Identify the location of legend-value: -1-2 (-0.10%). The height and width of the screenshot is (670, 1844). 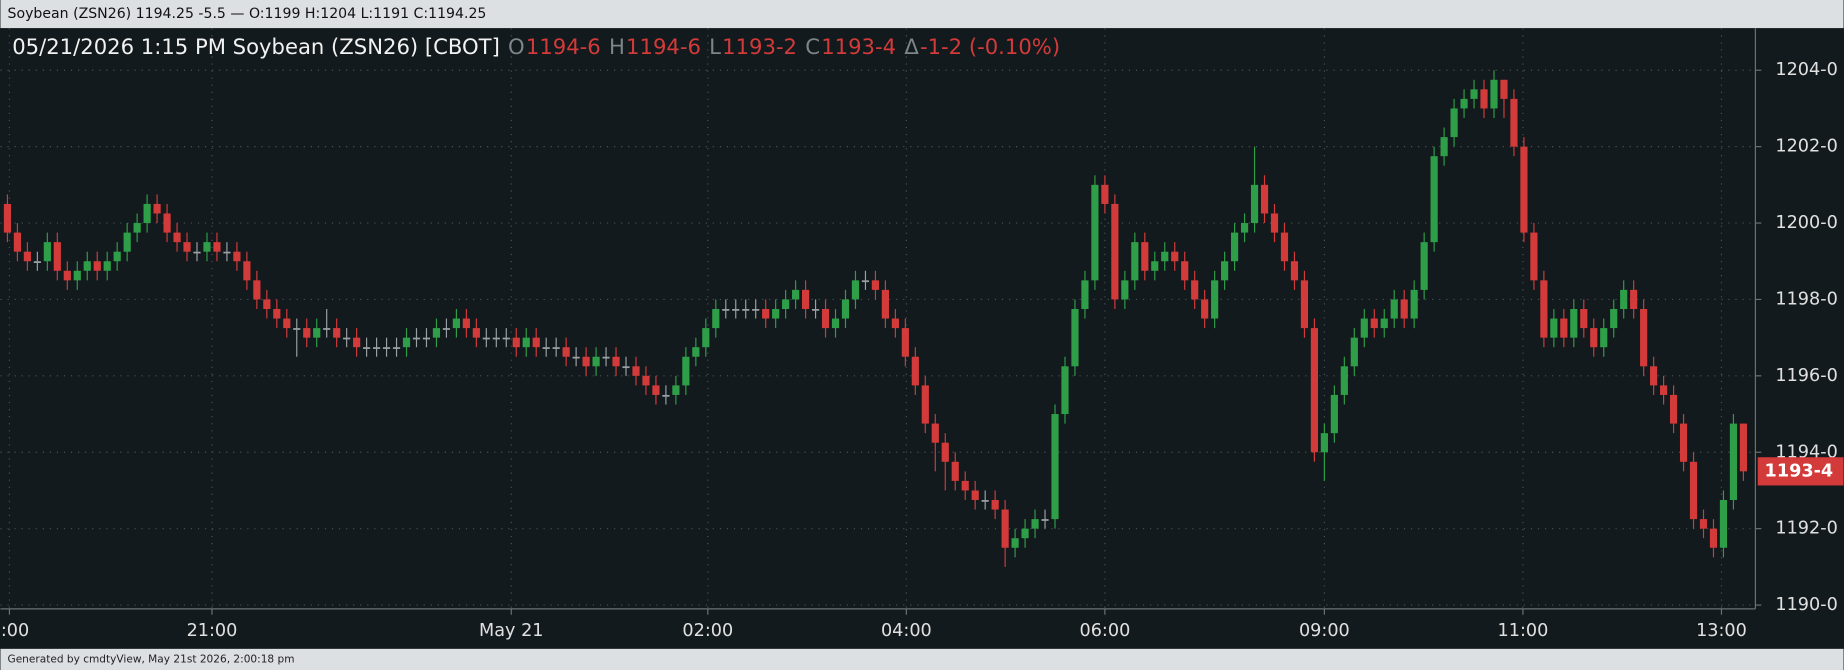
(990, 46).